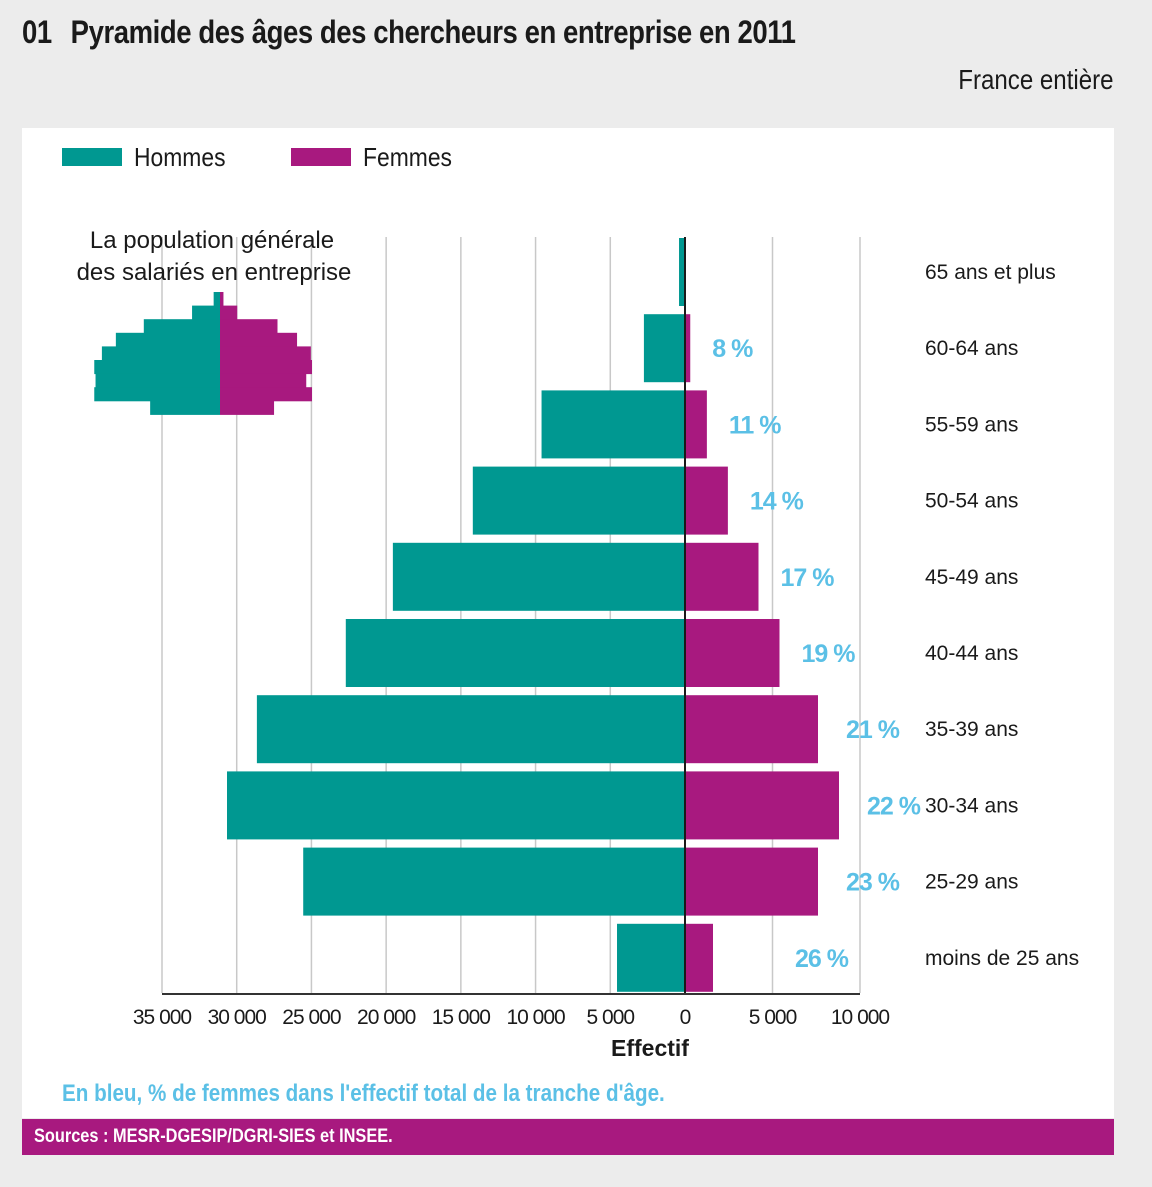 This screenshot has height=1187, width=1152. I want to click on percent-label: 11 %, so click(755, 425).